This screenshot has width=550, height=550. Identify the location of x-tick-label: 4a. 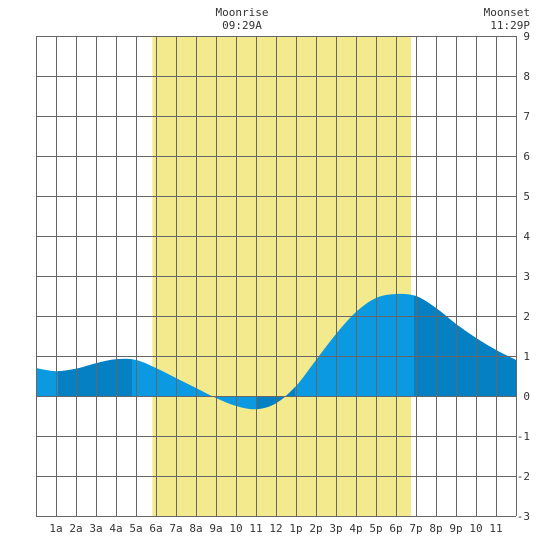
(115, 528).